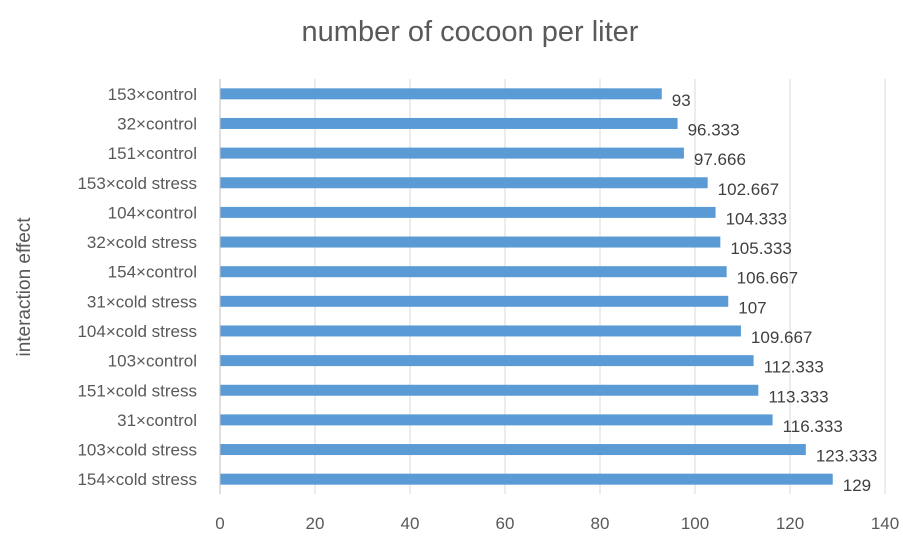 This screenshot has height=540, width=903. Describe the element at coordinates (137, 390) in the screenshot. I see `category-label: 151×cold stress` at that location.